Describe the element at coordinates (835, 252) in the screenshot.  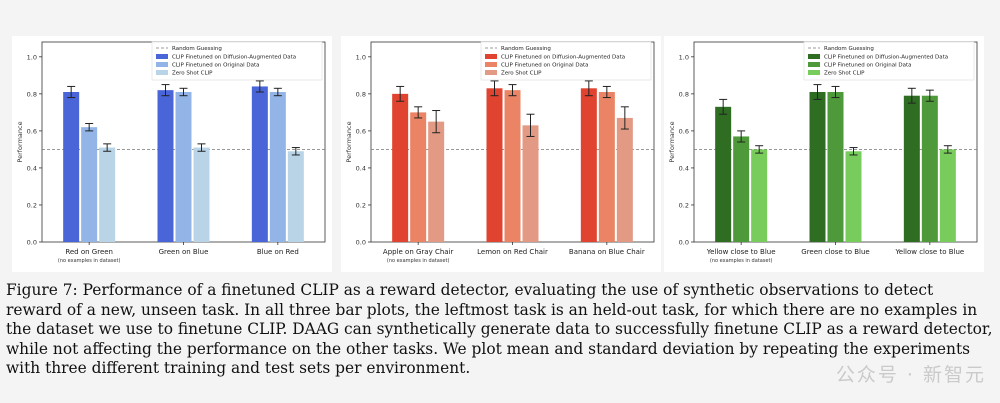
I see `x-tick-label: Green close to Blue` at that location.